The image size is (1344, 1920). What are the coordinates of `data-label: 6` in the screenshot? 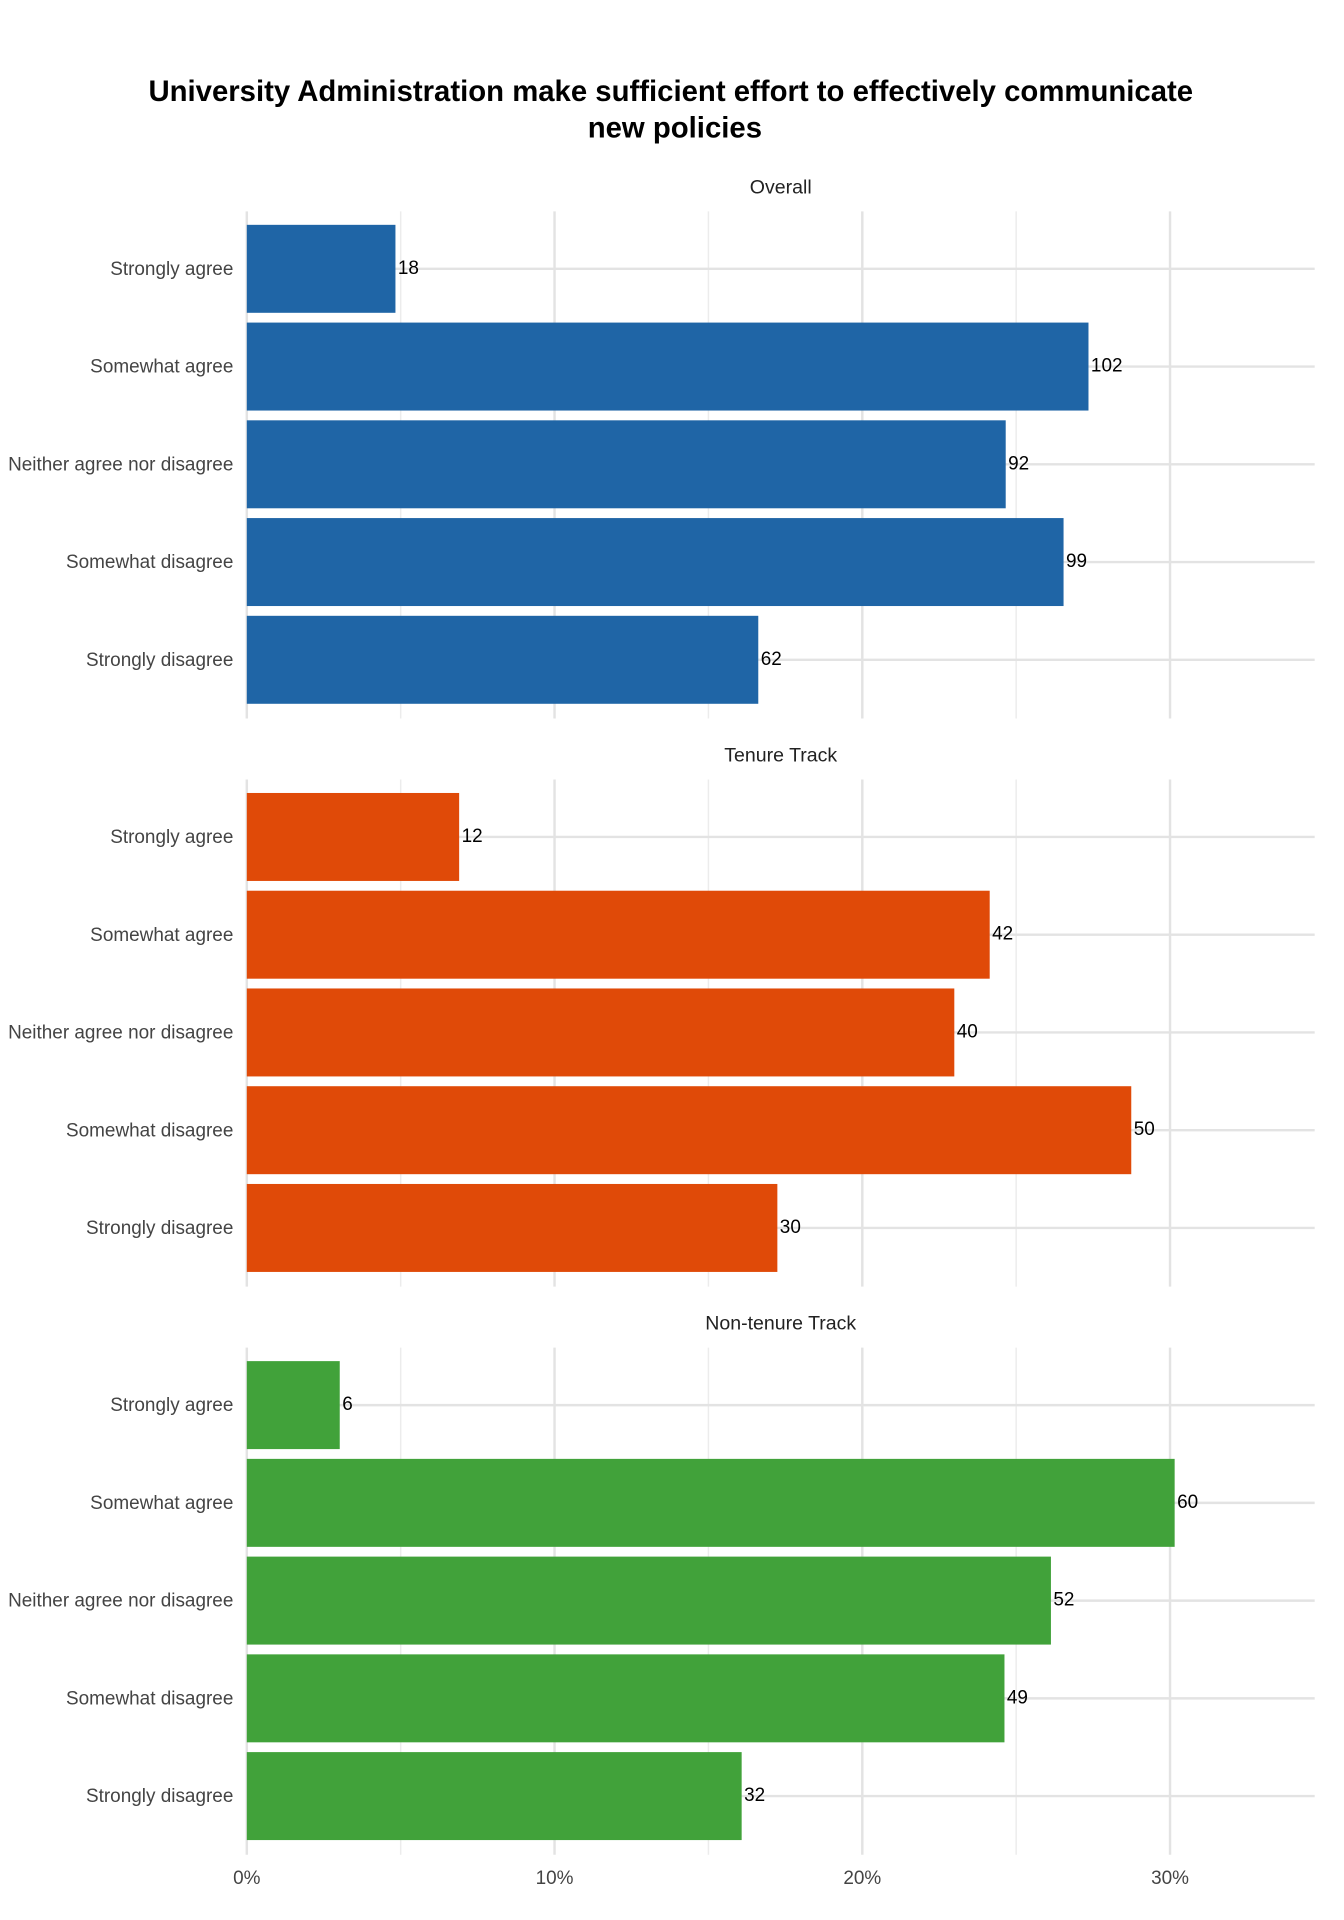 It's located at (347, 1404).